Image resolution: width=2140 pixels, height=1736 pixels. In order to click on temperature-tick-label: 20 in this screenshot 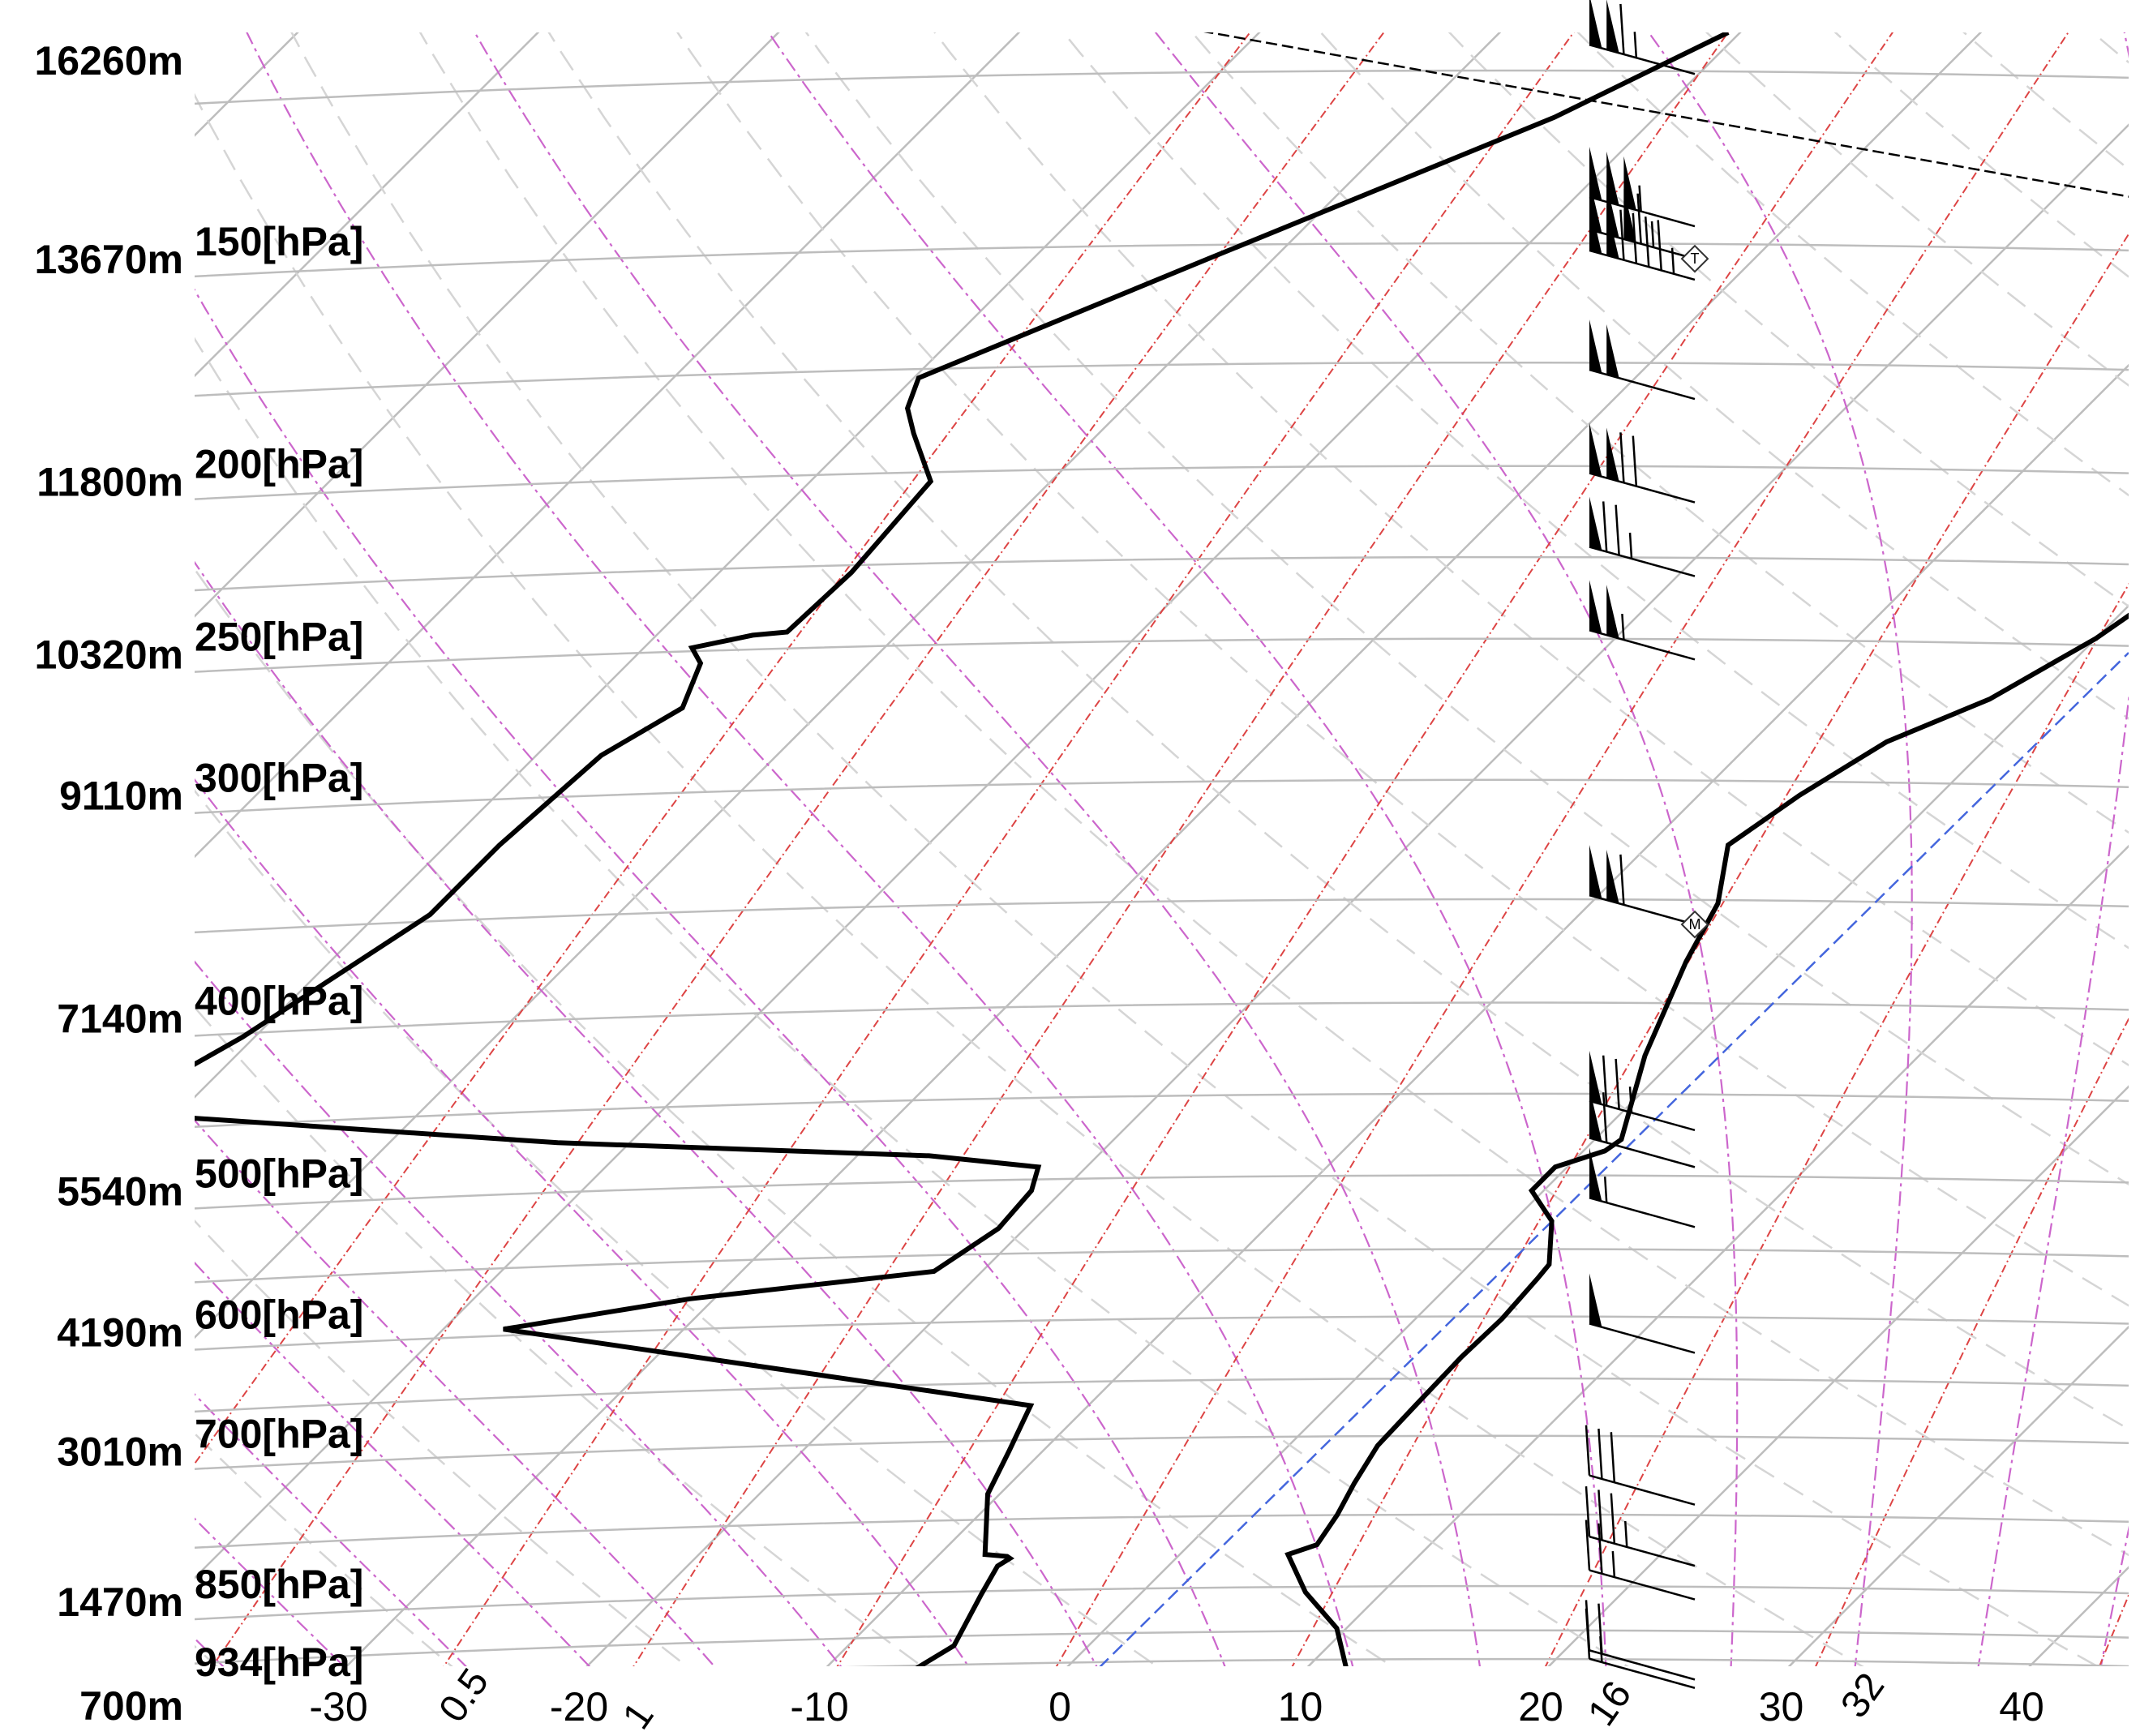, I will do `click(1540, 1707)`.